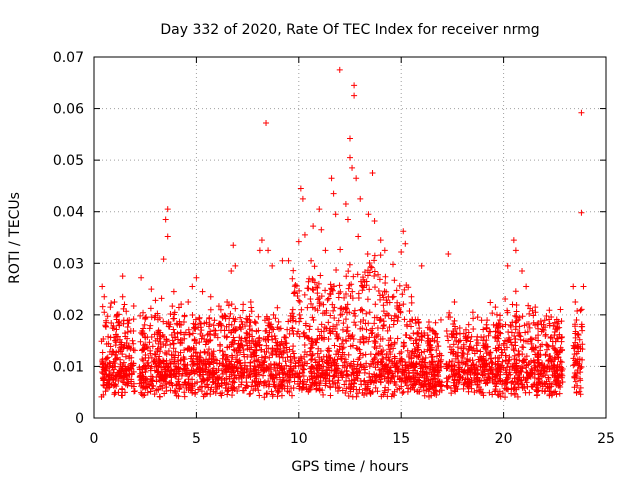  I want to click on x-axis-label: GPS time / hours, so click(349, 467).